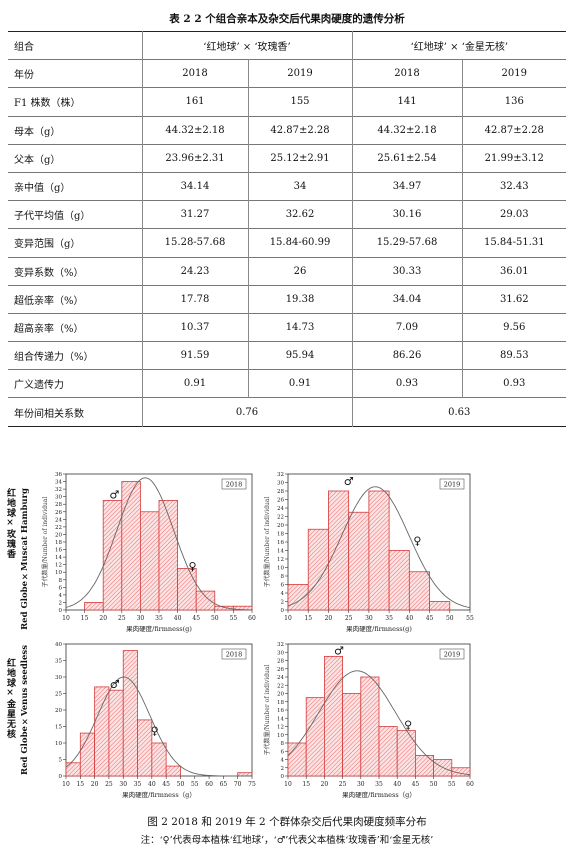 The image size is (574, 858). I want to click on y-tick-label: 2, so click(283, 603).